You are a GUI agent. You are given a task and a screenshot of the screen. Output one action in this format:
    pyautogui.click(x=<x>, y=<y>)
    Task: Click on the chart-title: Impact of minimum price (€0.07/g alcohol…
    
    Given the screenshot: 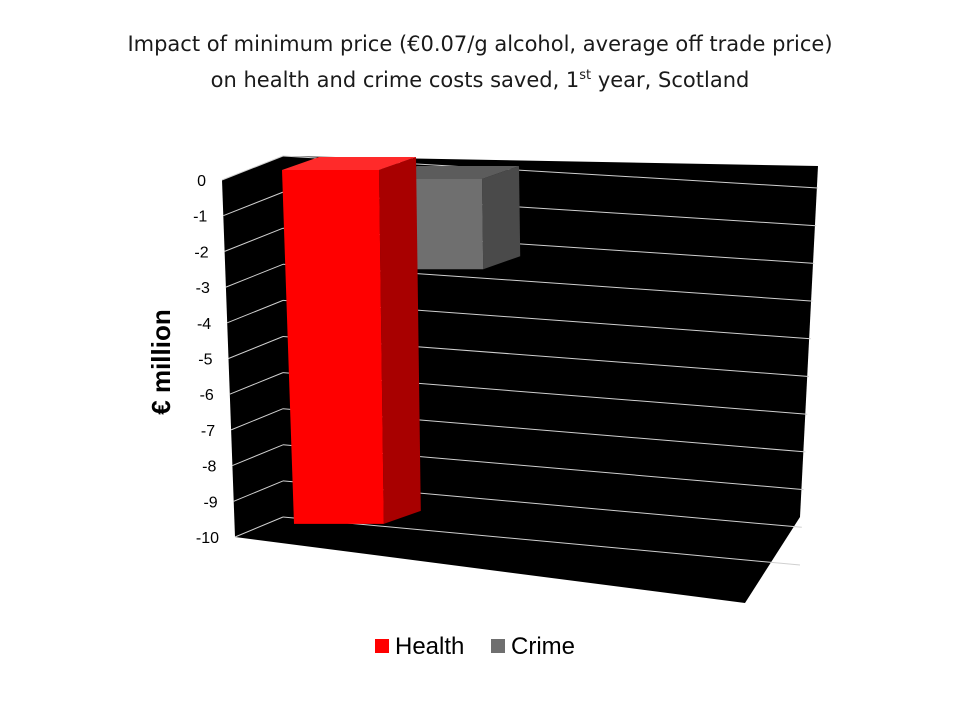 What is the action you would take?
    pyautogui.click(x=480, y=62)
    